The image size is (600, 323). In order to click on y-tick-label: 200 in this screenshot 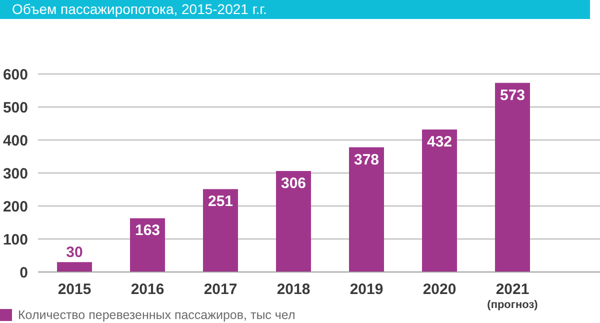, I will do `click(15, 207)`.